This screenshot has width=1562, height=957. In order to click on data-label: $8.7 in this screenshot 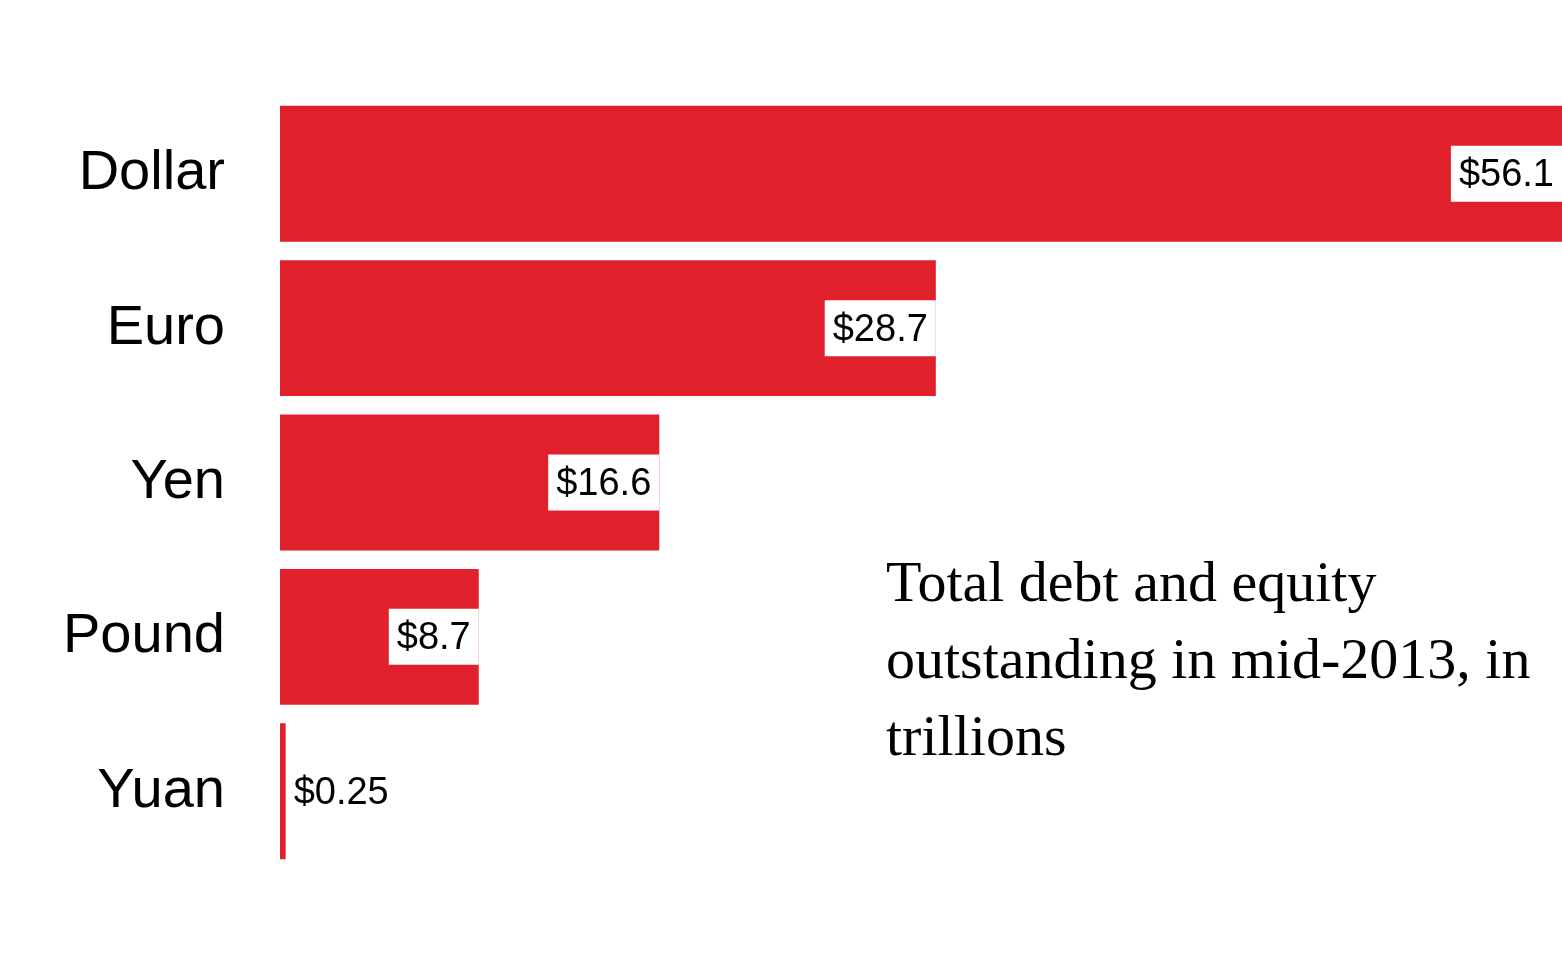, I will do `click(433, 636)`.